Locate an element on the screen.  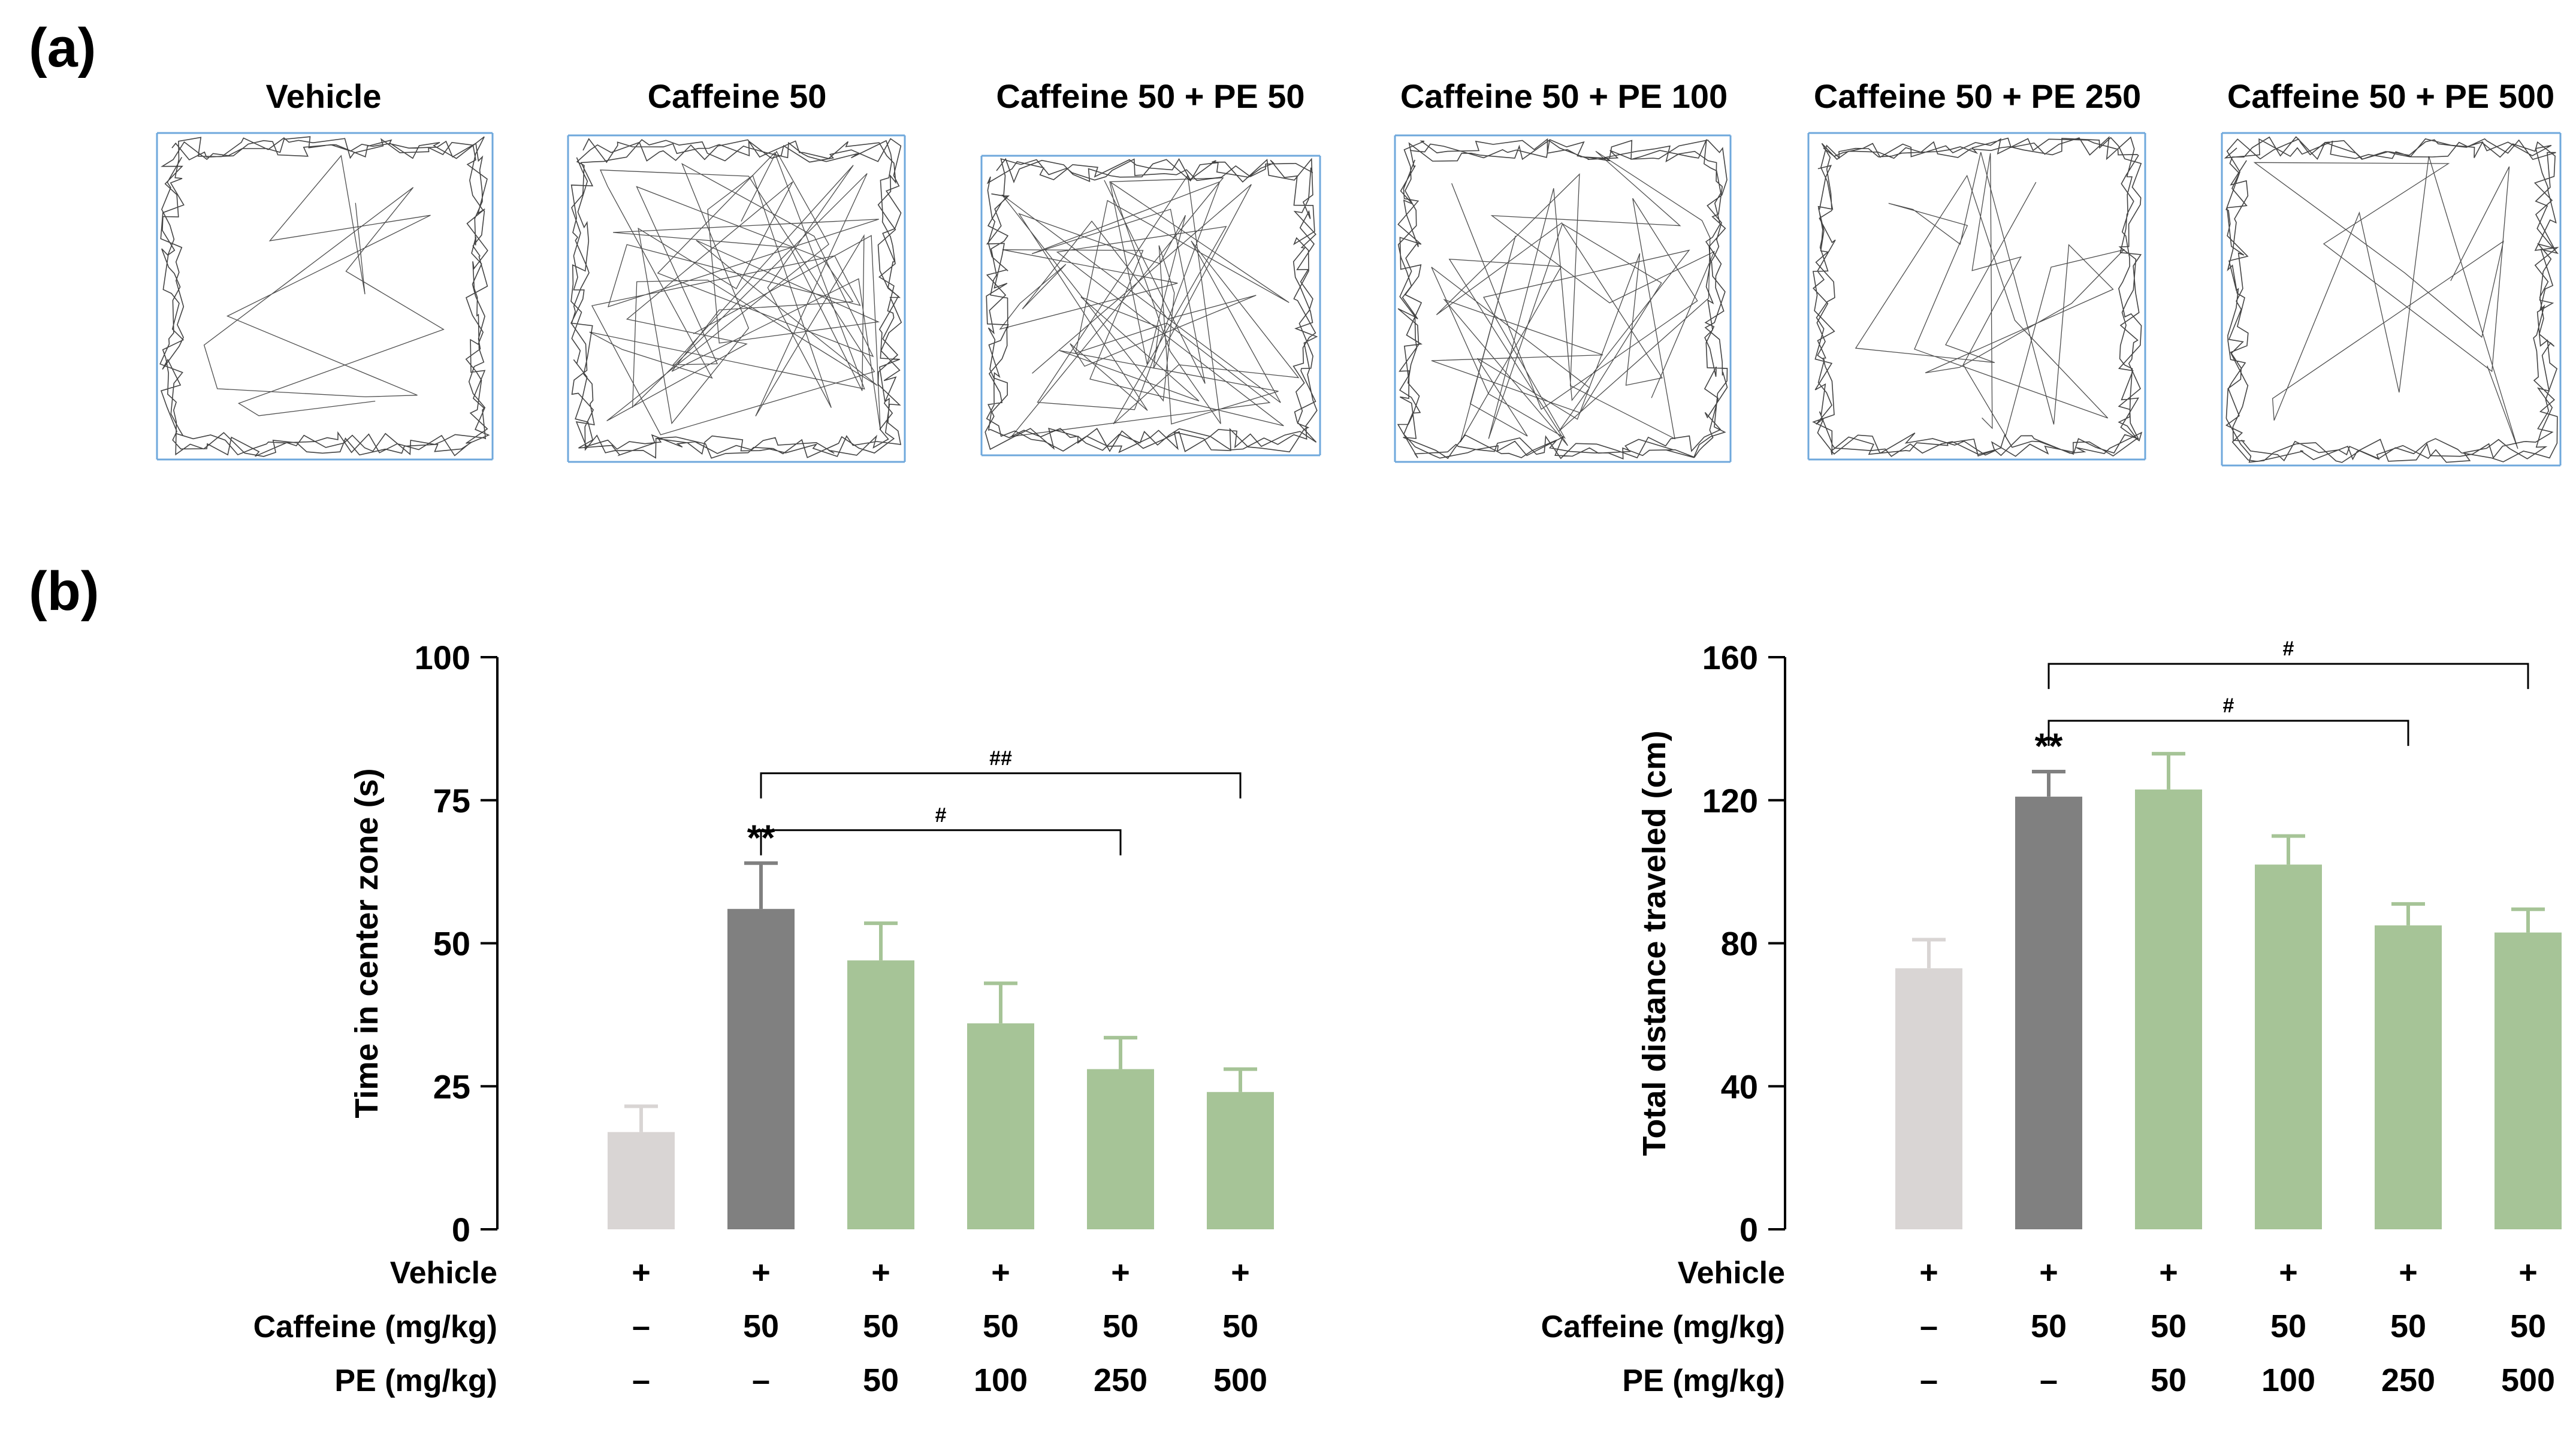
y-tick-label: 100 is located at coordinates (443, 657).